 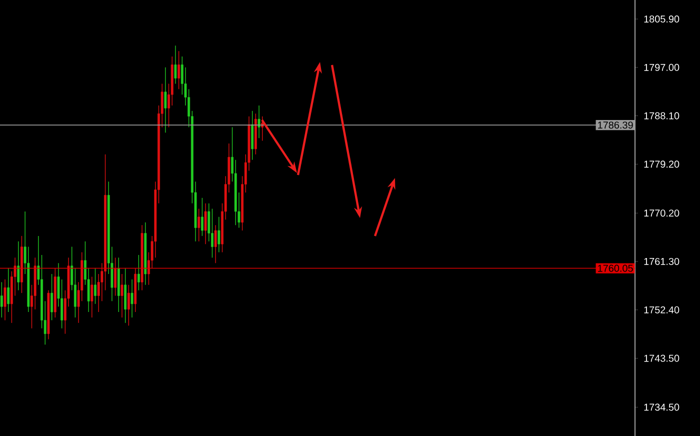 What do you see at coordinates (662, 358) in the screenshot?
I see `y-tick-label: 1743.50` at bounding box center [662, 358].